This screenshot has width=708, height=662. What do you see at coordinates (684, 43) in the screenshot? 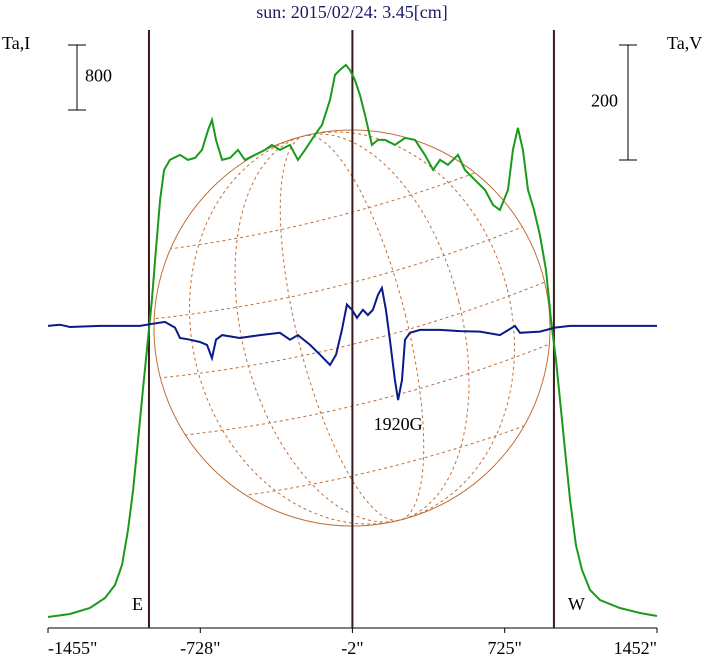
I see `y2-axis-label: Ta,V` at bounding box center [684, 43].